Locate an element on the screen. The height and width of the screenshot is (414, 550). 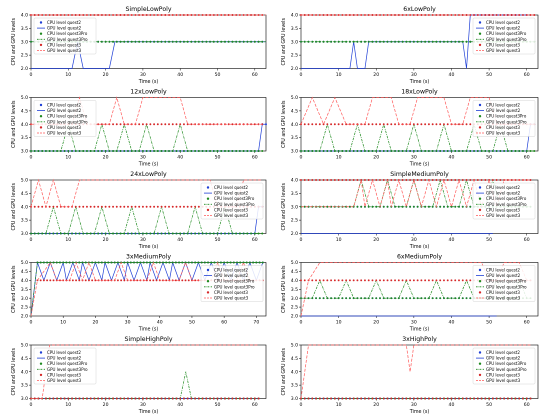
subplot-title: SimpleLowPoly is located at coordinates (149, 9).